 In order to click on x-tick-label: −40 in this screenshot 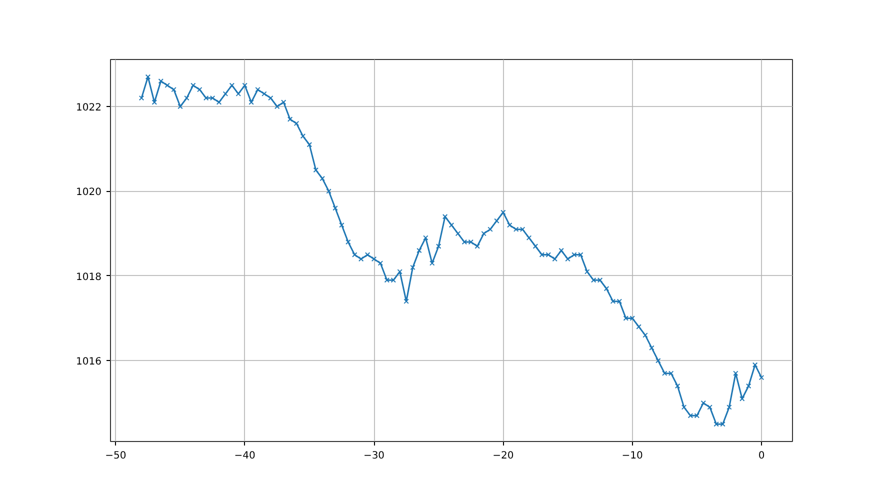, I will do `click(245, 456)`.